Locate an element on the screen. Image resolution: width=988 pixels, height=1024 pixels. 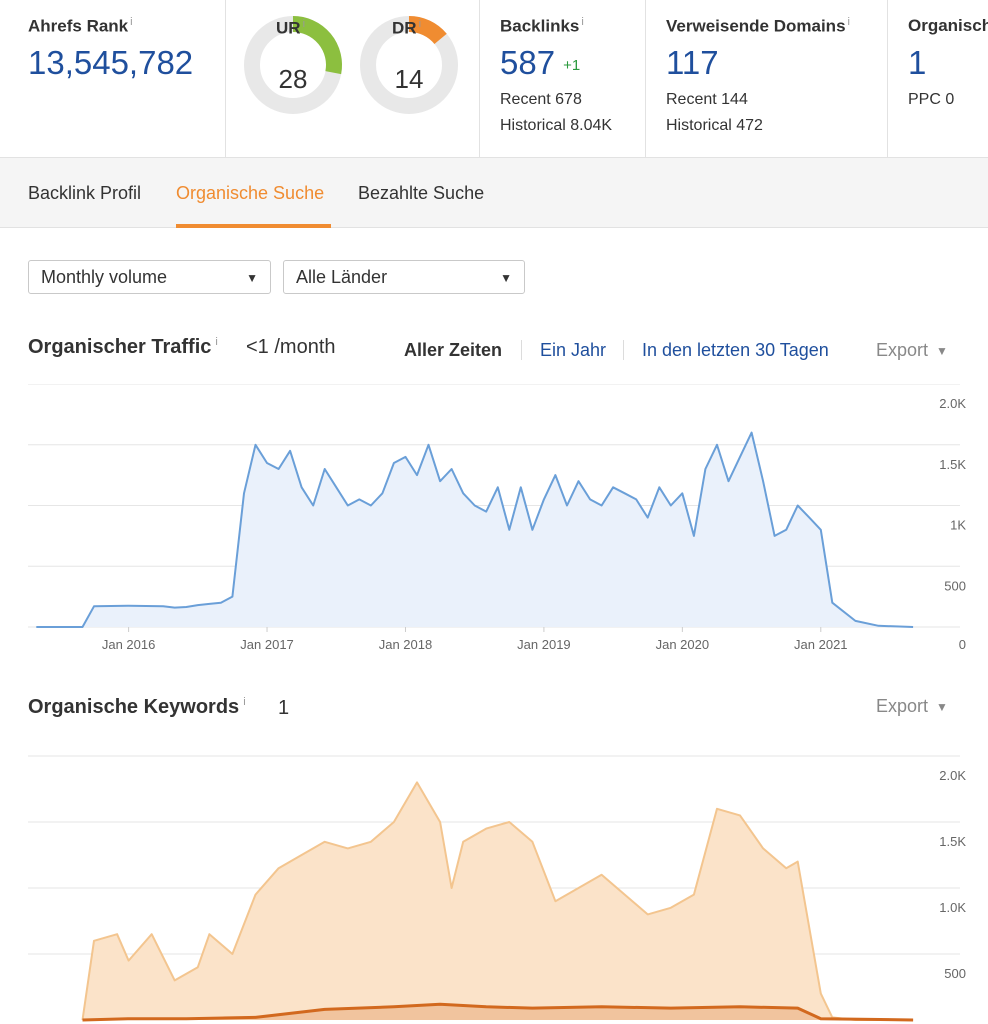
y-tick-label: 0 is located at coordinates (962, 644).